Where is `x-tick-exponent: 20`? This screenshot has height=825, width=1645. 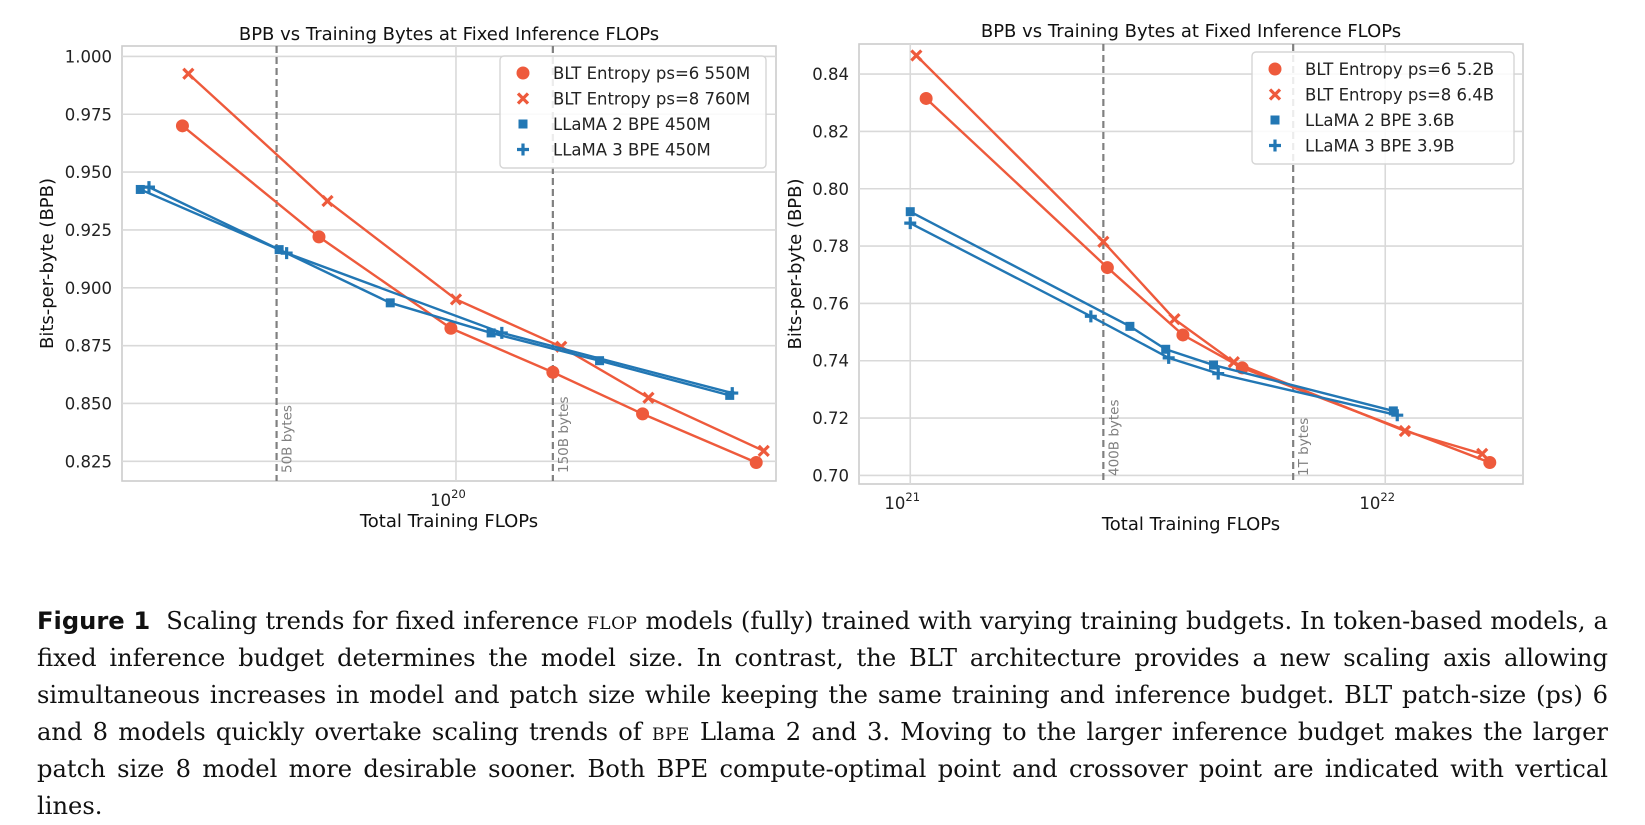
x-tick-exponent: 20 is located at coordinates (458, 494).